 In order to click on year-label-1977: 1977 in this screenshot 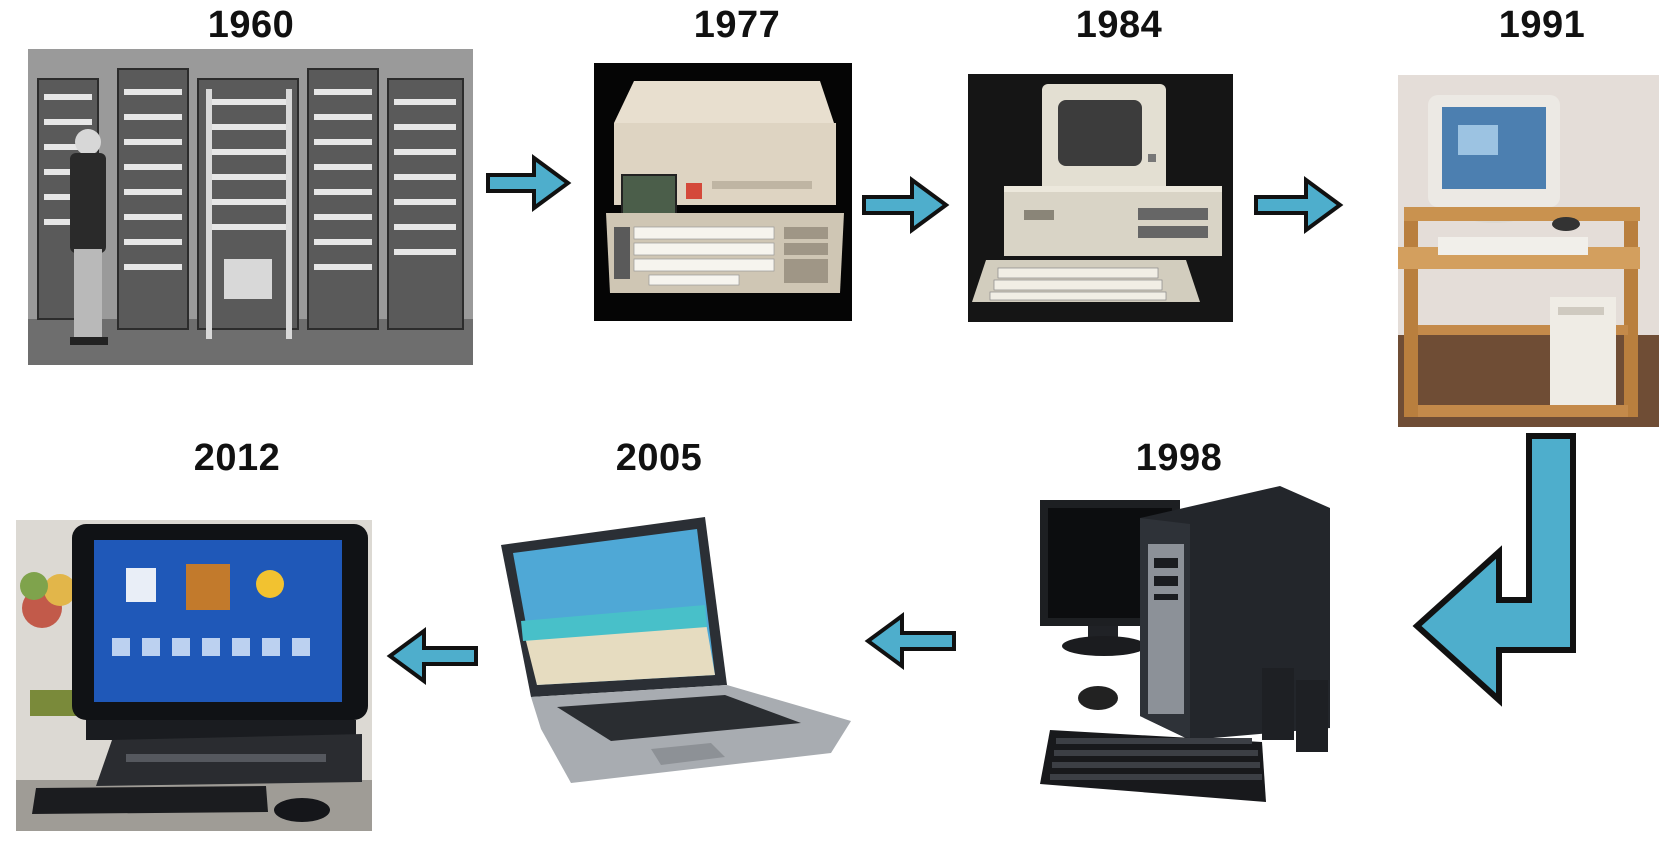, I will do `click(737, 25)`.